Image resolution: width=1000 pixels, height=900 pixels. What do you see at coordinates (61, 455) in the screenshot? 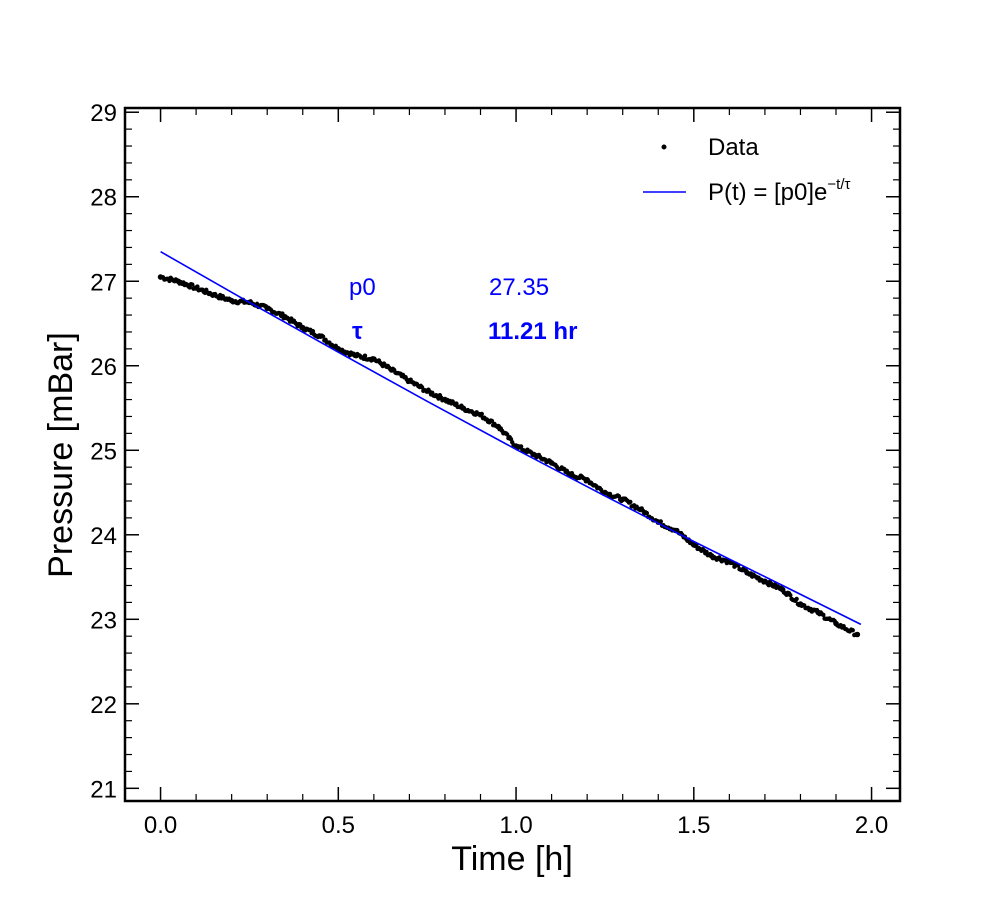
I see `y-axis-title: Pressure [mBar]` at bounding box center [61, 455].